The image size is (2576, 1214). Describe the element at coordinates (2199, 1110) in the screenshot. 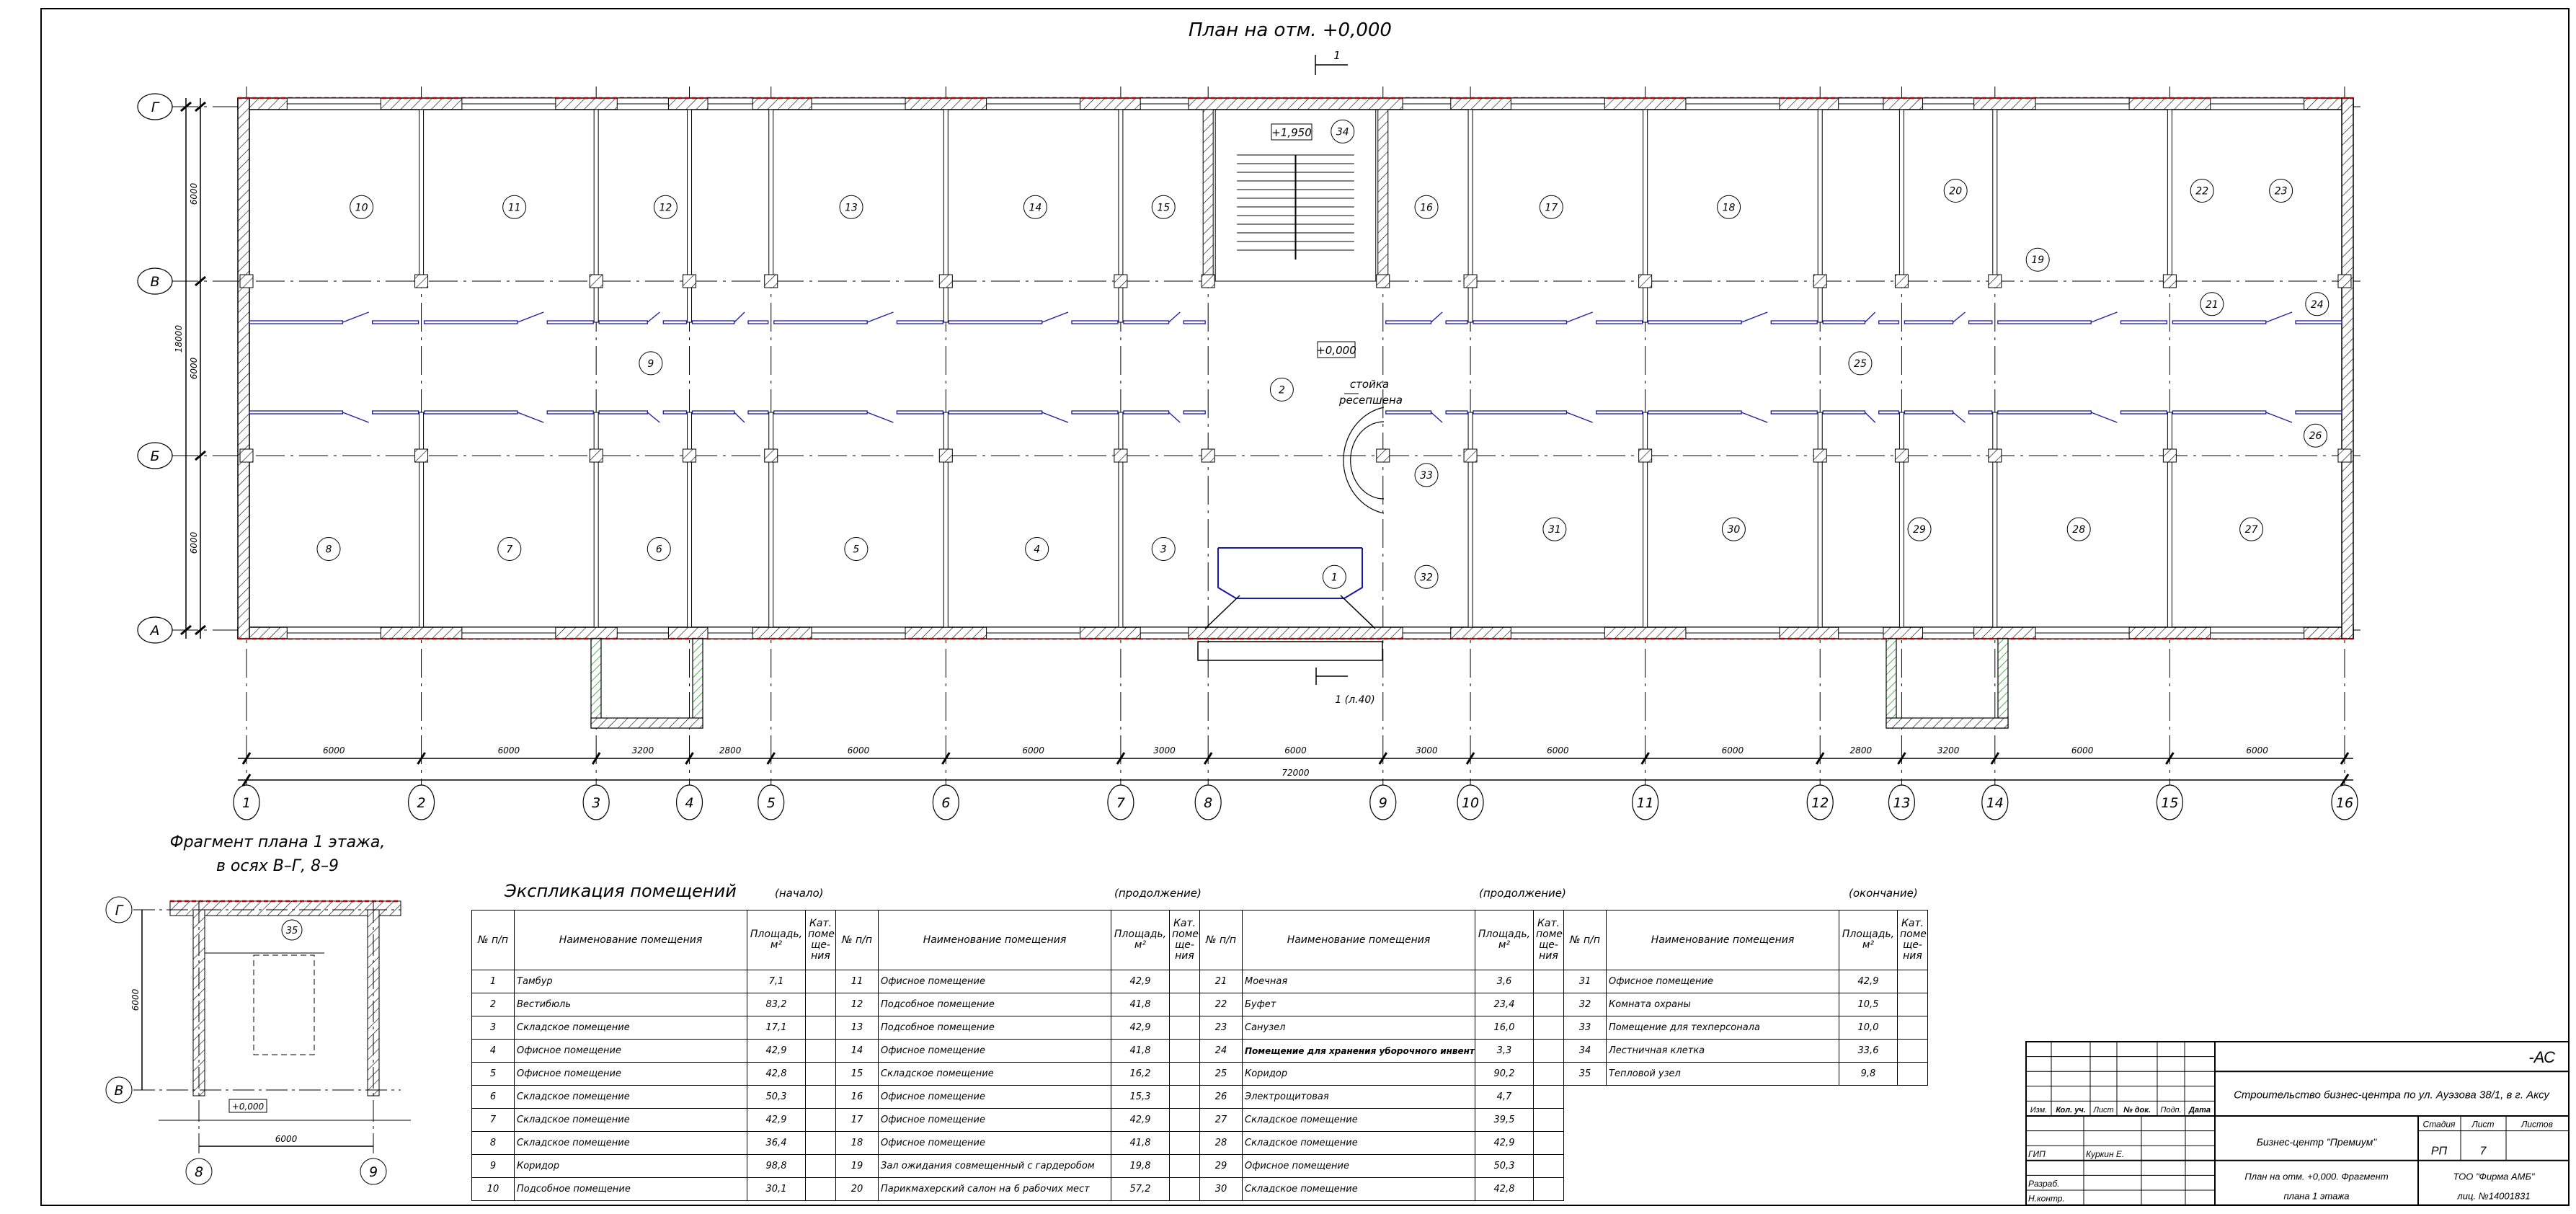

I see `column-header: Дата` at that location.